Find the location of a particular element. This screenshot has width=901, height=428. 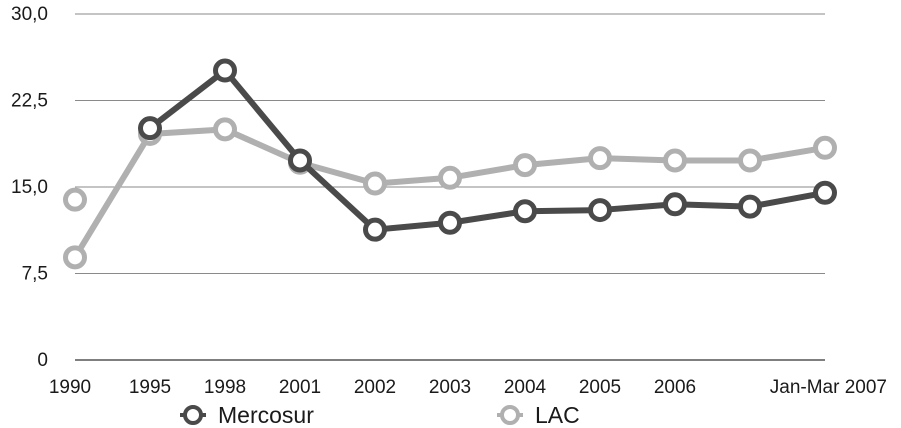

legend: Mercosur LAC is located at coordinates (380, 415).